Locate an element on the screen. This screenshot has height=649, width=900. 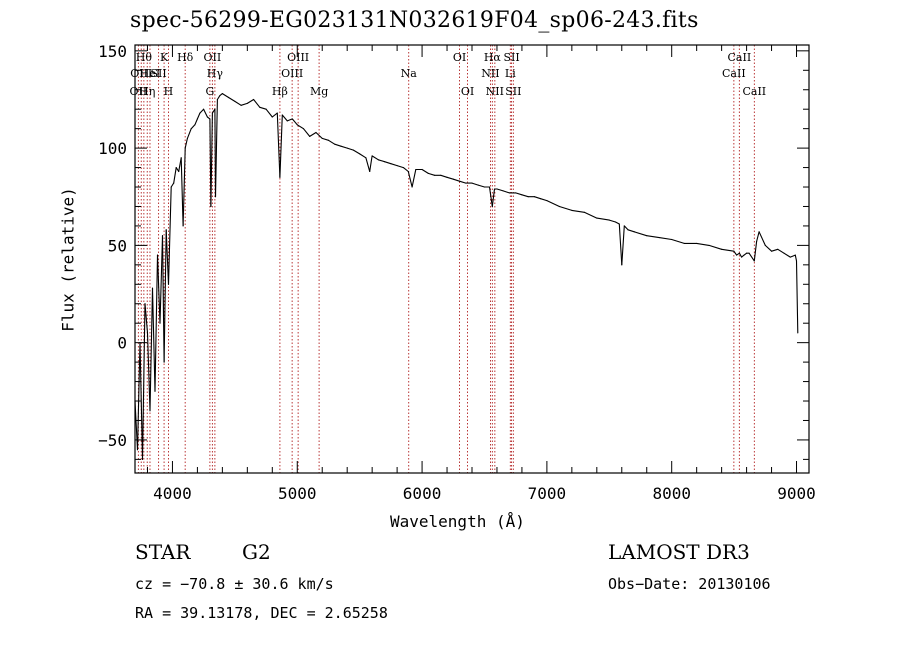
x-tick-label-3: 7000 is located at coordinates (547, 493).